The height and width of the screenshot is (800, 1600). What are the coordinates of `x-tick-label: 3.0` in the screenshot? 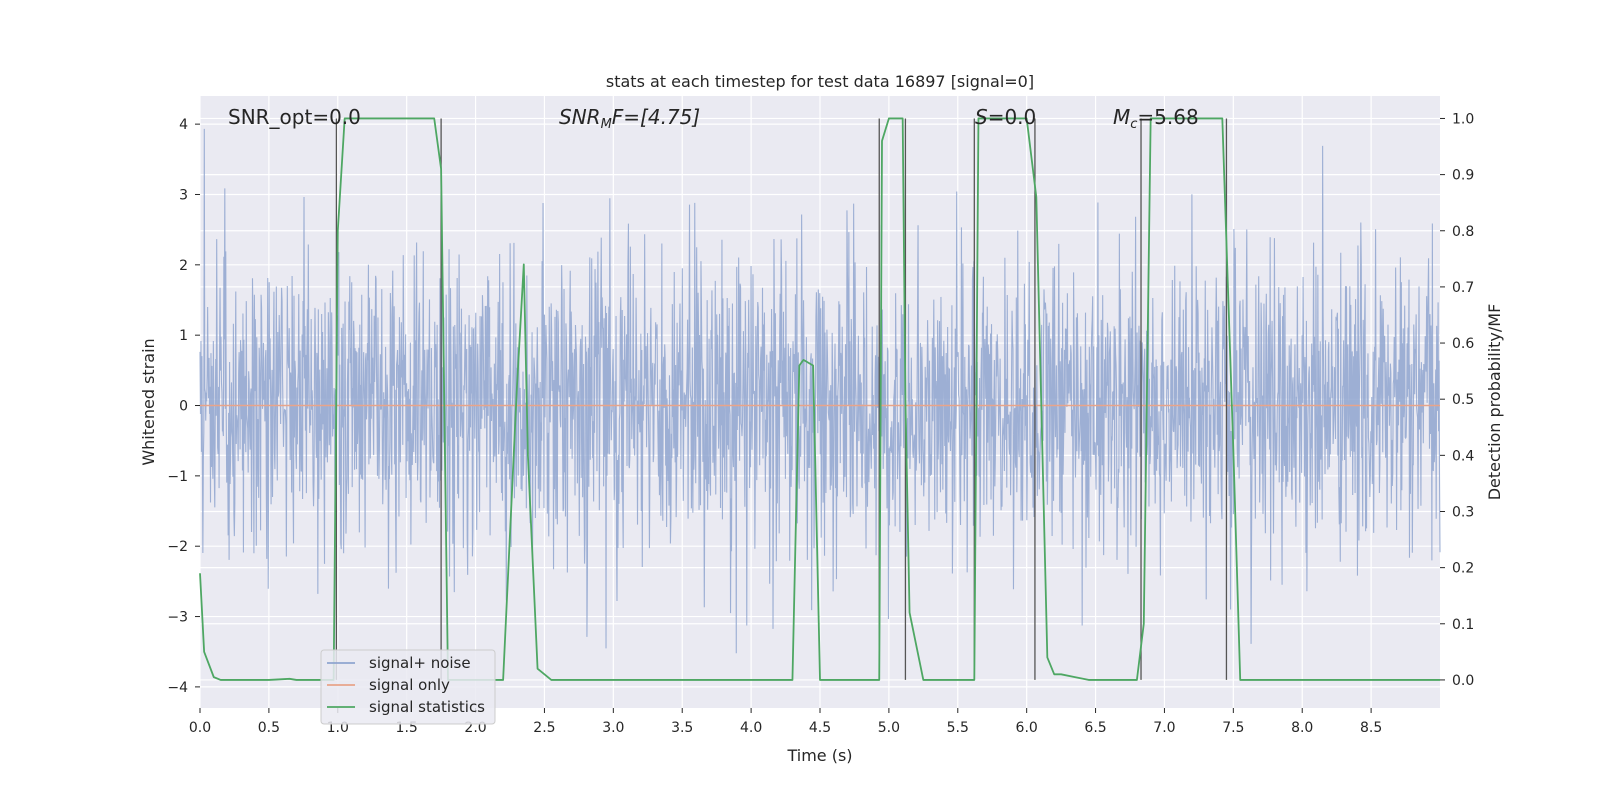 It's located at (613, 728).